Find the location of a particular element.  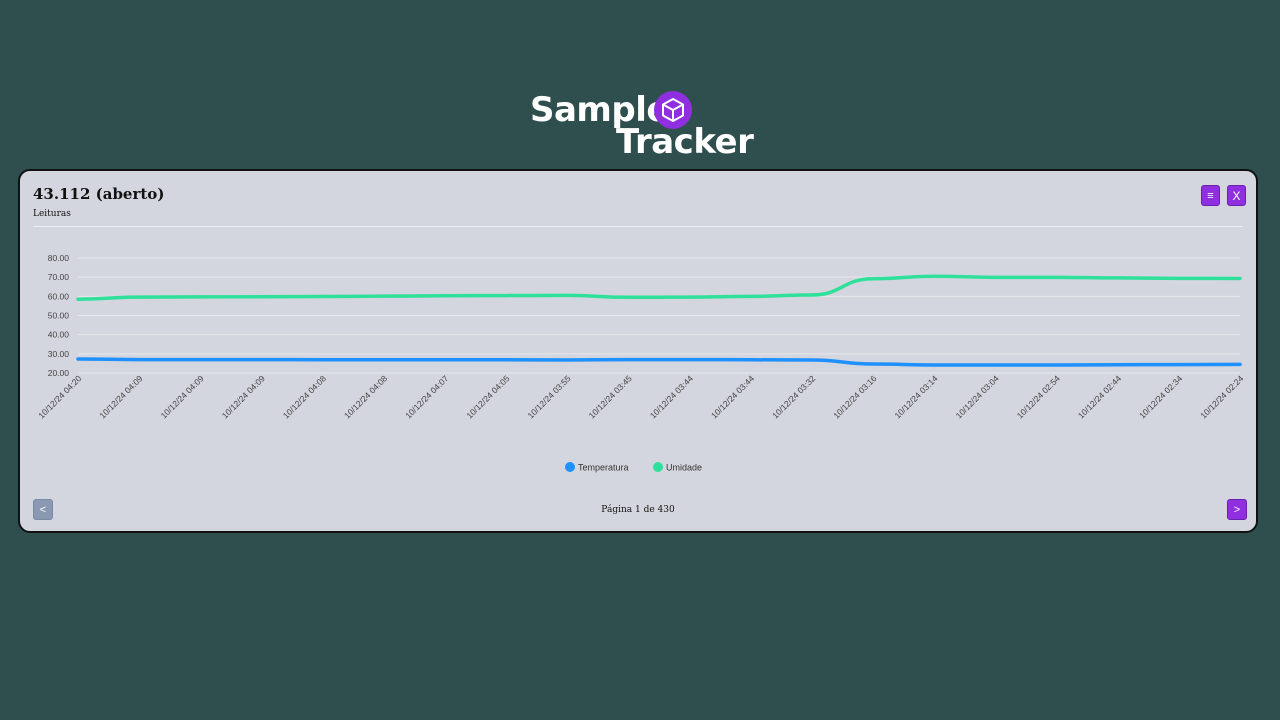

x-tick-label: 10/12/24 02:34 is located at coordinates (1160, 396).